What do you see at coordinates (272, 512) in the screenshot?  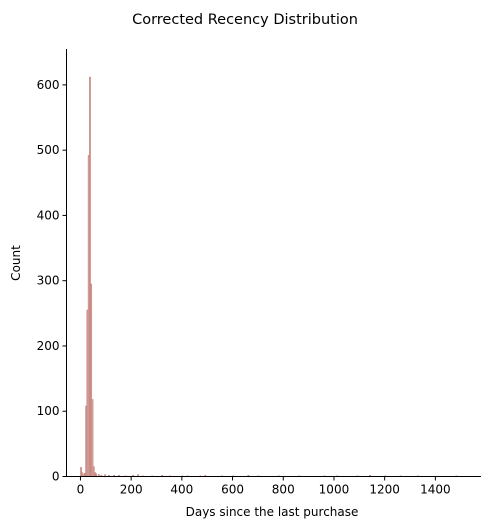 I see `x-axis-label: Days since the last purchase` at bounding box center [272, 512].